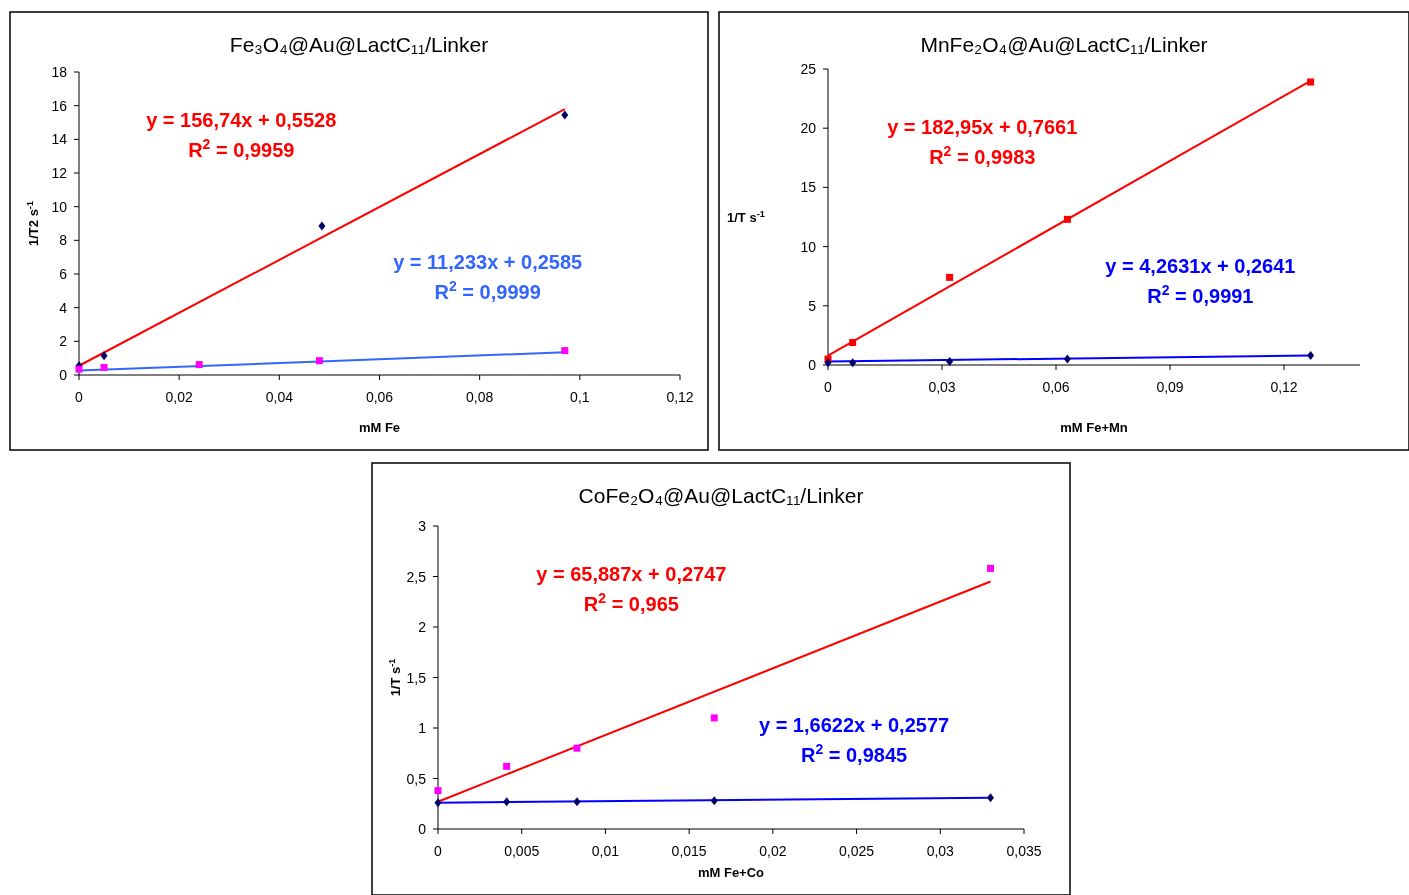 The image size is (1409, 895). I want to click on x-axis-title: mM Fe+Mn, so click(1094, 427).